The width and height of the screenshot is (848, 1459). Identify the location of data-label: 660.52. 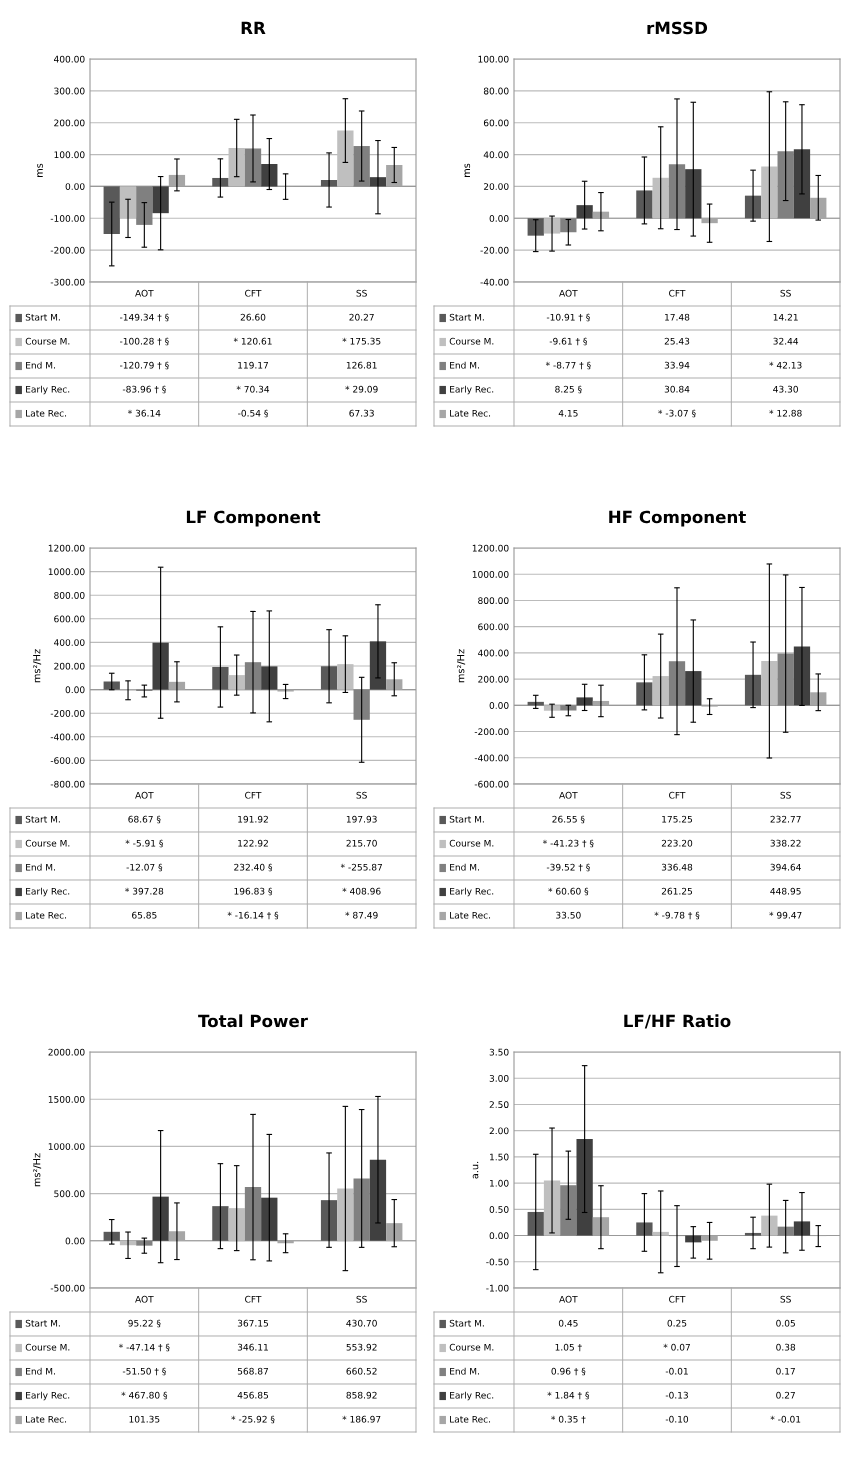
(361, 1371).